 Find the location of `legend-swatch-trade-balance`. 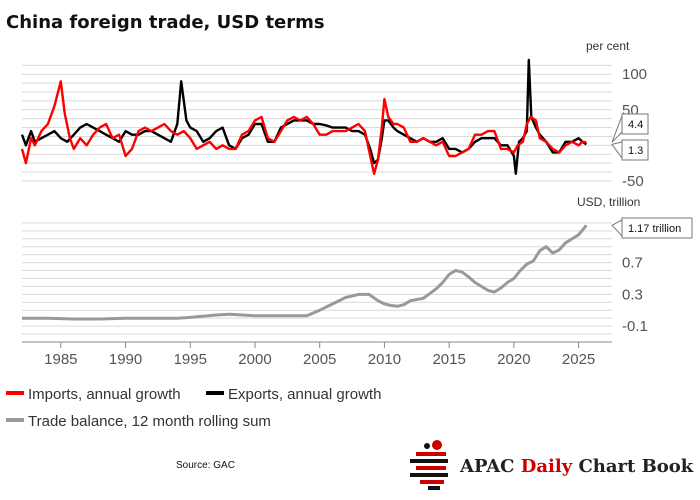

legend-swatch-trade-balance is located at coordinates (15, 420).